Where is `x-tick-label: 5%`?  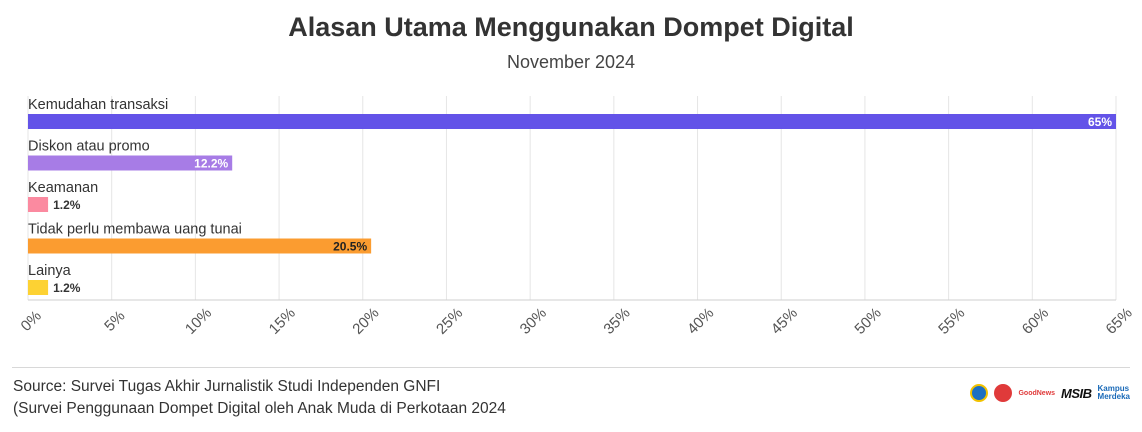
x-tick-label: 5% is located at coordinates (114, 321).